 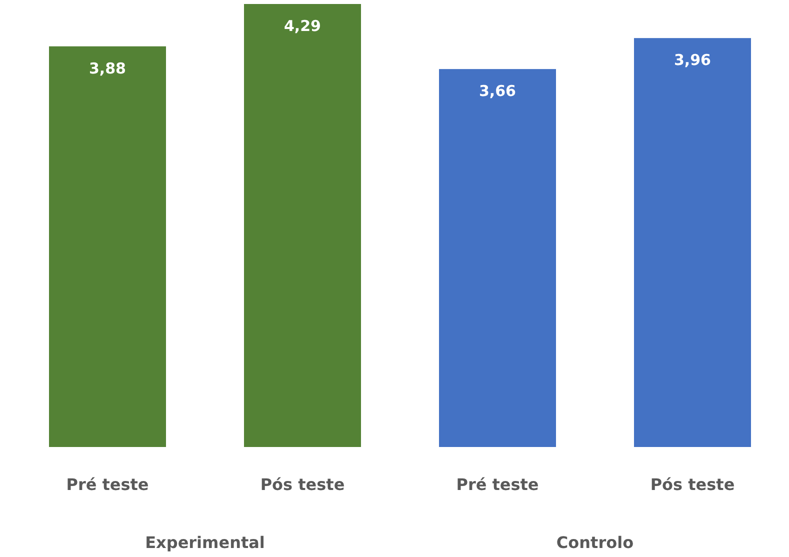 I want to click on data-label: 3,96, so click(x=693, y=60).